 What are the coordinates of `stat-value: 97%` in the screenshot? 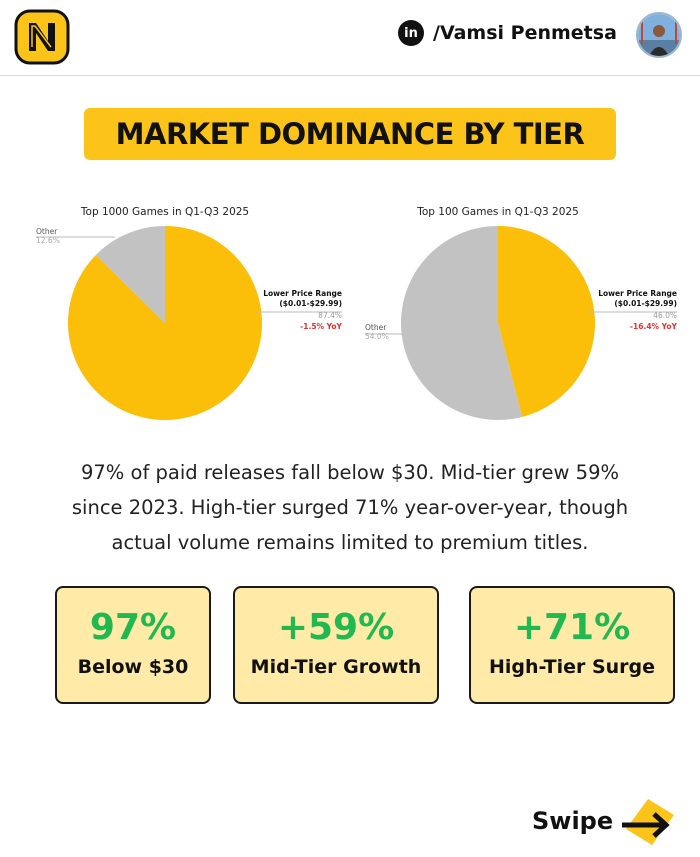 It's located at (133, 627).